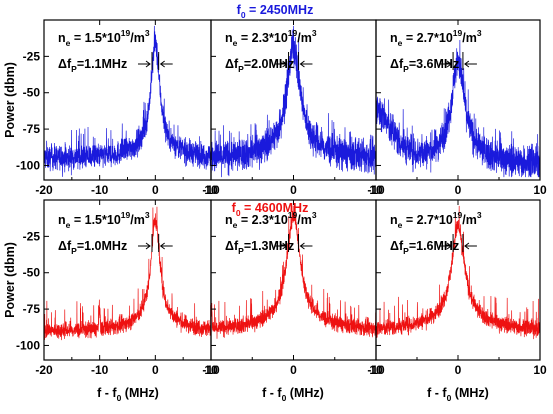 The image size is (553, 414). Describe the element at coordinates (424, 65) in the screenshot. I see `linewidth-annotation: ΔfP=3.6MHz` at that location.